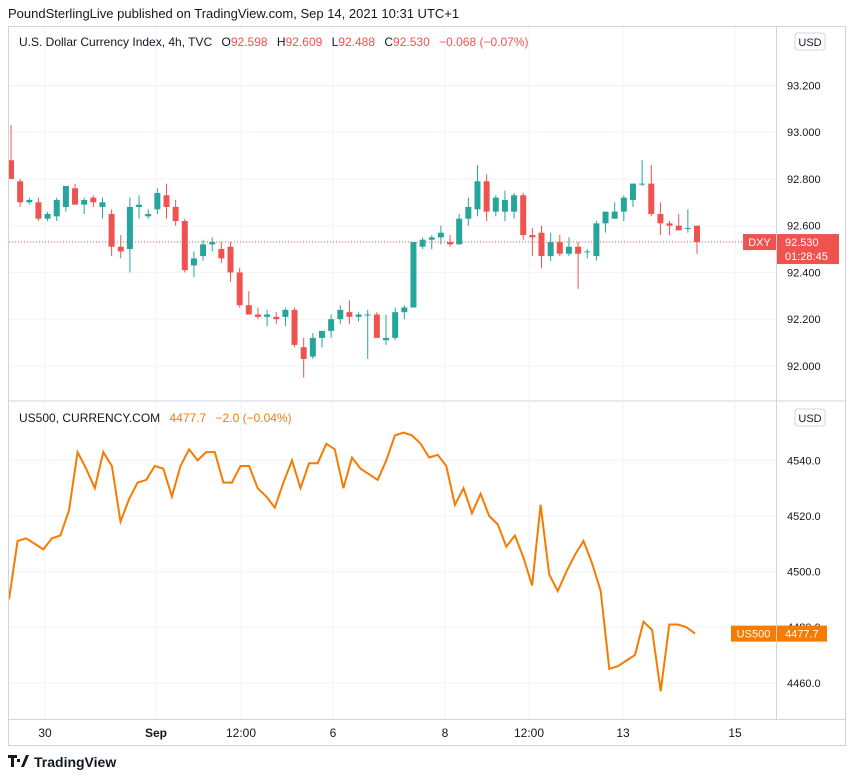 This screenshot has height=782, width=854. What do you see at coordinates (791, 249) in the screenshot?
I see `dxy-last-price-tag: DXY 92.530 01:28:45` at bounding box center [791, 249].